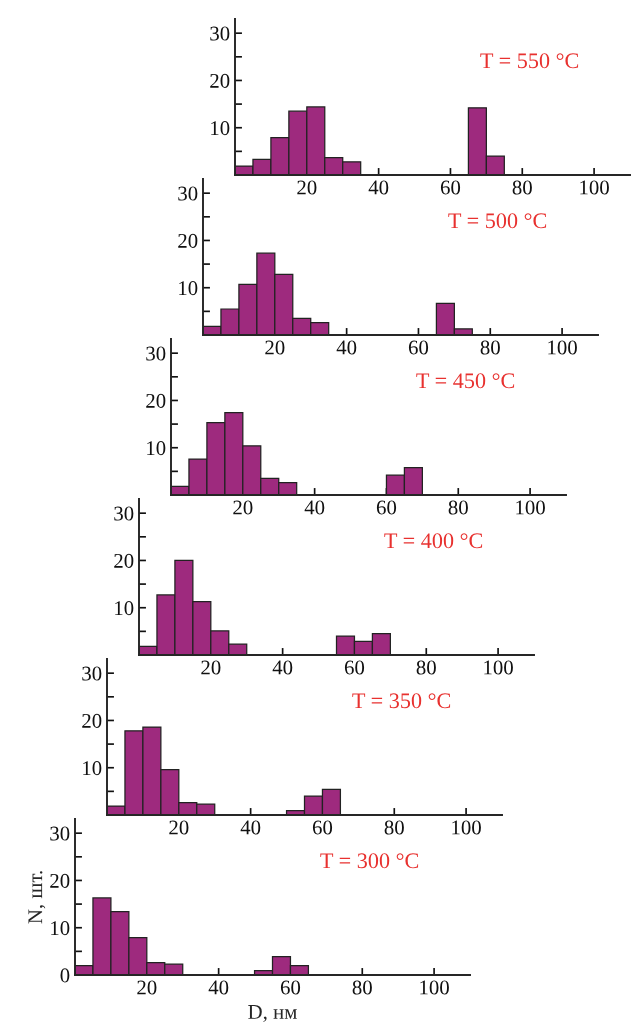  What do you see at coordinates (272, 1013) in the screenshot?
I see `x-axis-title: D, нм` at bounding box center [272, 1013].